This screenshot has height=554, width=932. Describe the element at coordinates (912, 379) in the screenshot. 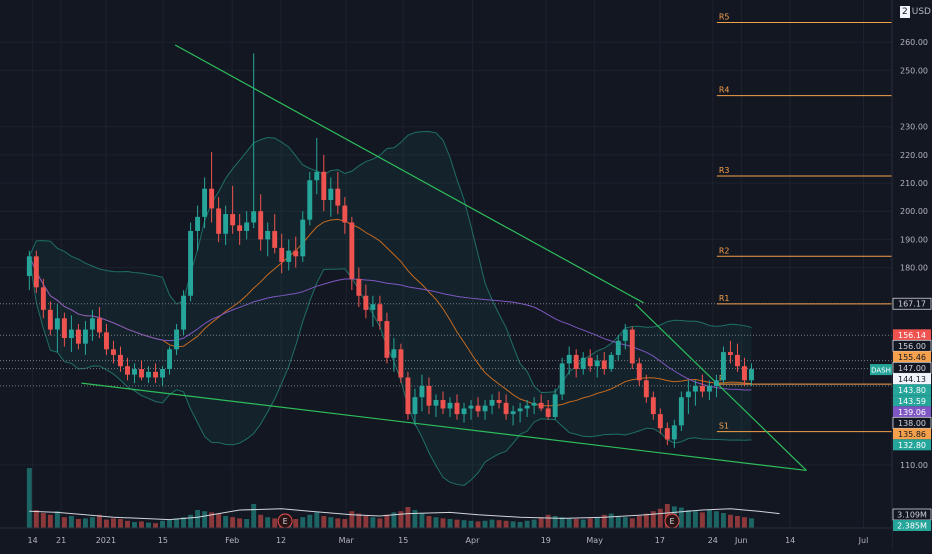

I see `price-label: 144.13` at that location.